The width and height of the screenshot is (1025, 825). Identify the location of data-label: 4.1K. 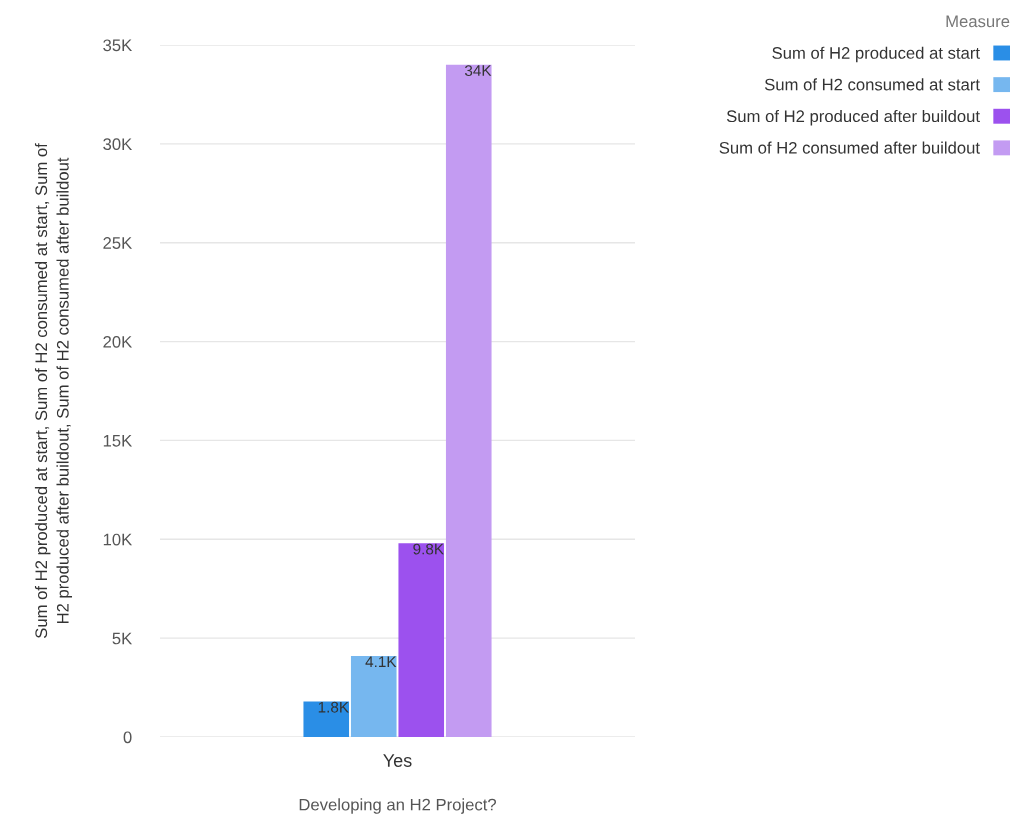
(381, 662).